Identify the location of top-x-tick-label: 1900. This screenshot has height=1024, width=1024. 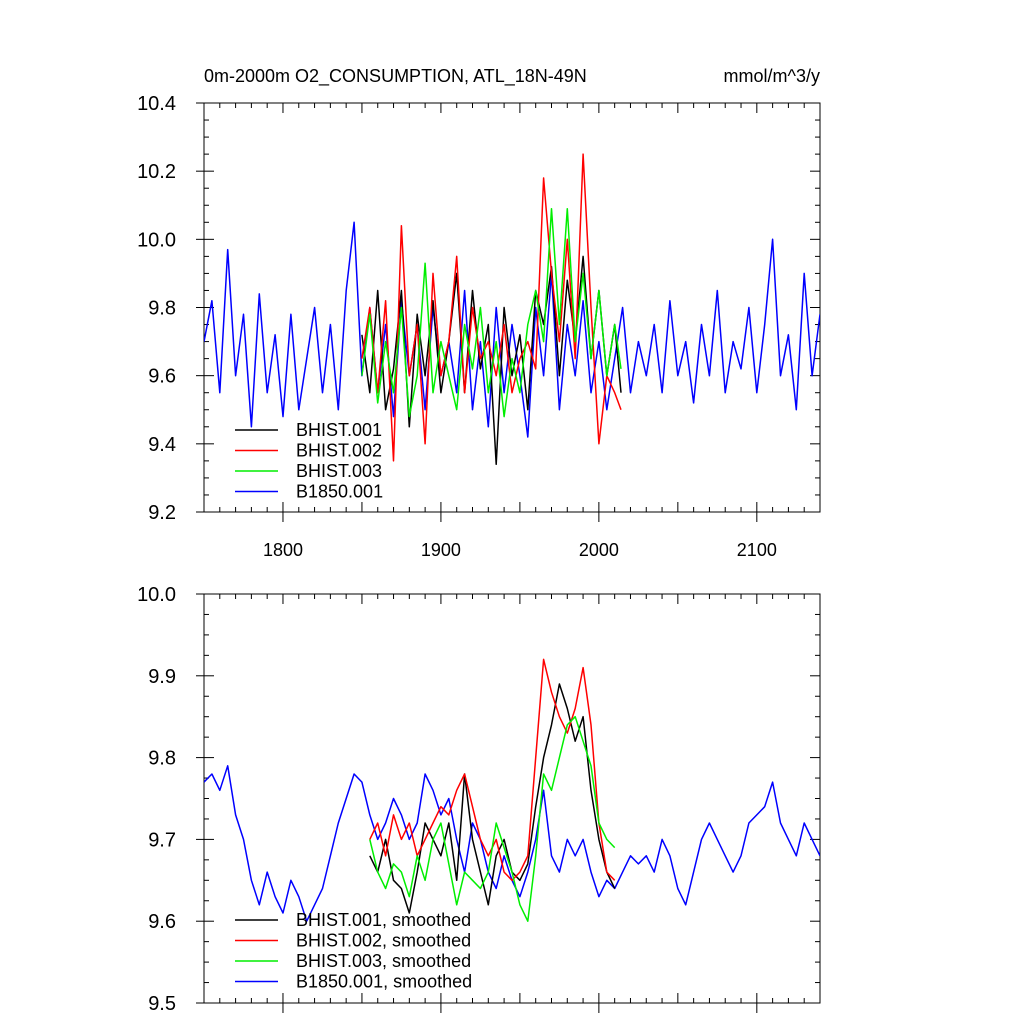
(441, 550).